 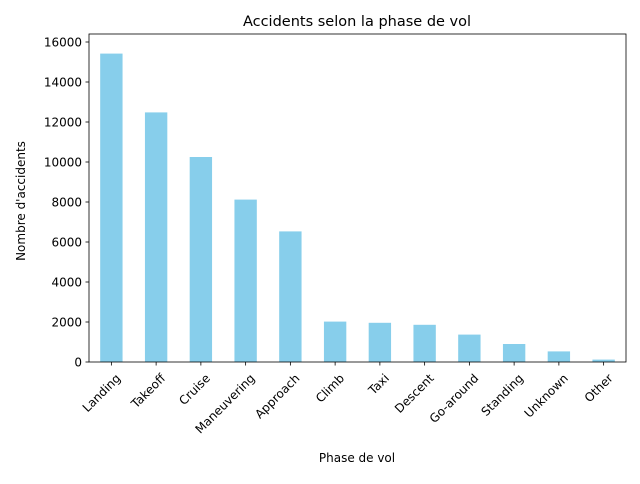 I want to click on bar-taxi, so click(x=380, y=342).